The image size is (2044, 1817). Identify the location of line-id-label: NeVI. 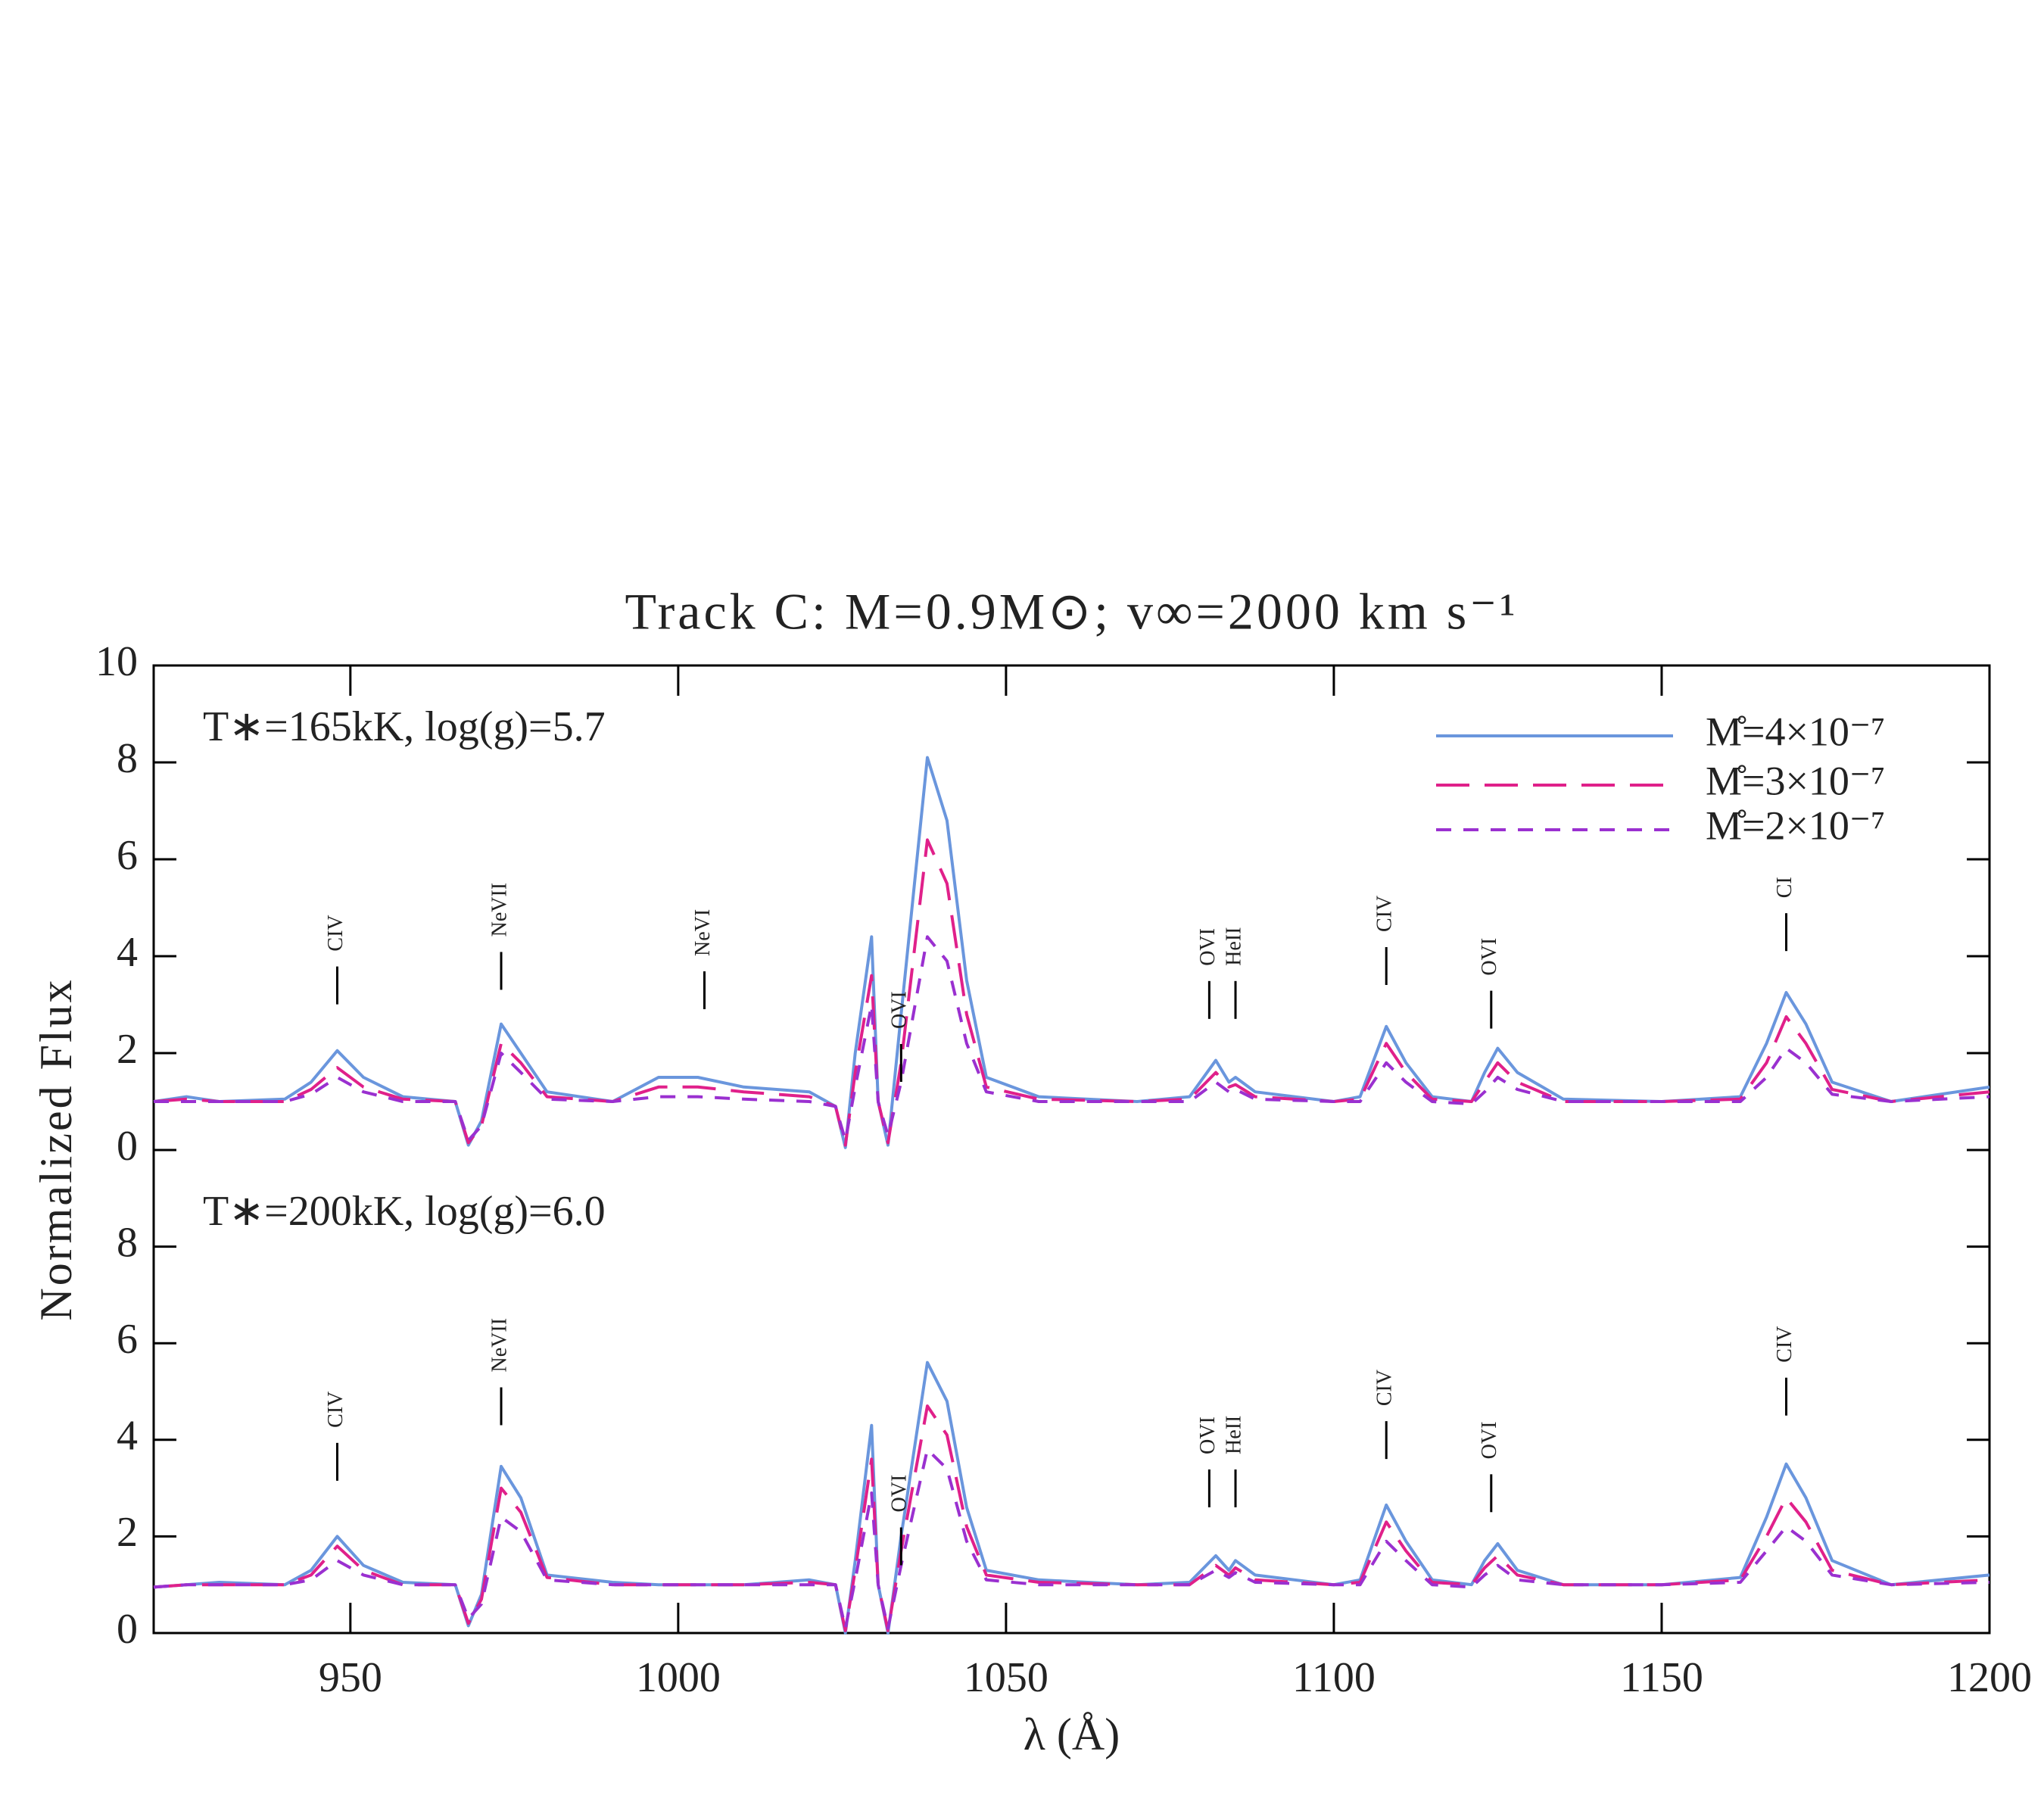
(703, 932).